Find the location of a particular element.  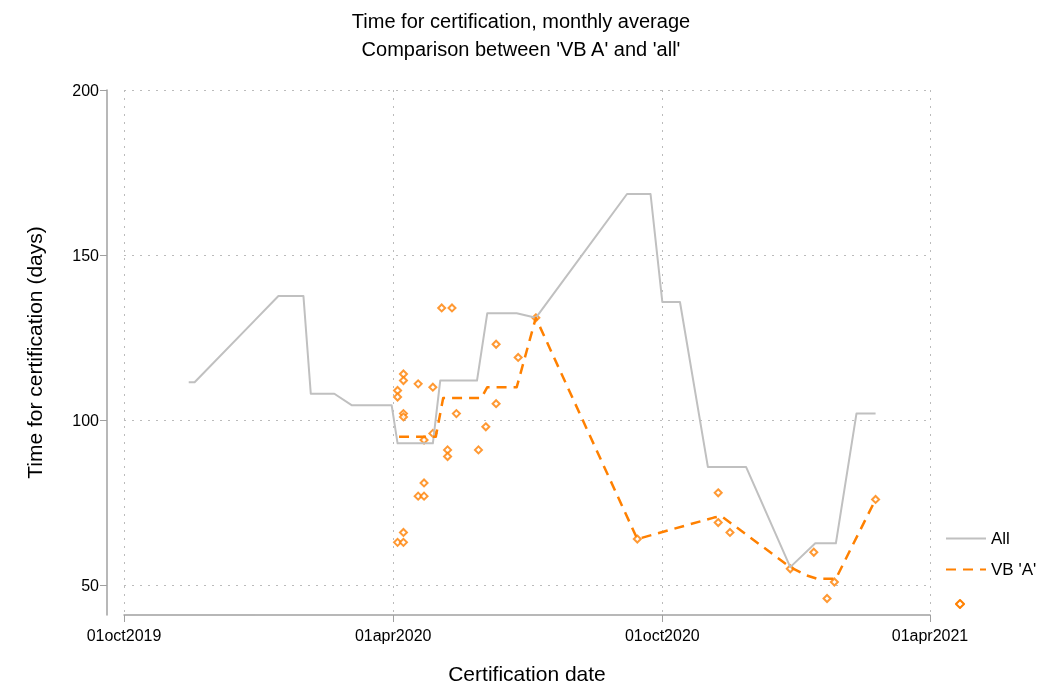

x-axis-title: Certification date is located at coordinates (527, 673).